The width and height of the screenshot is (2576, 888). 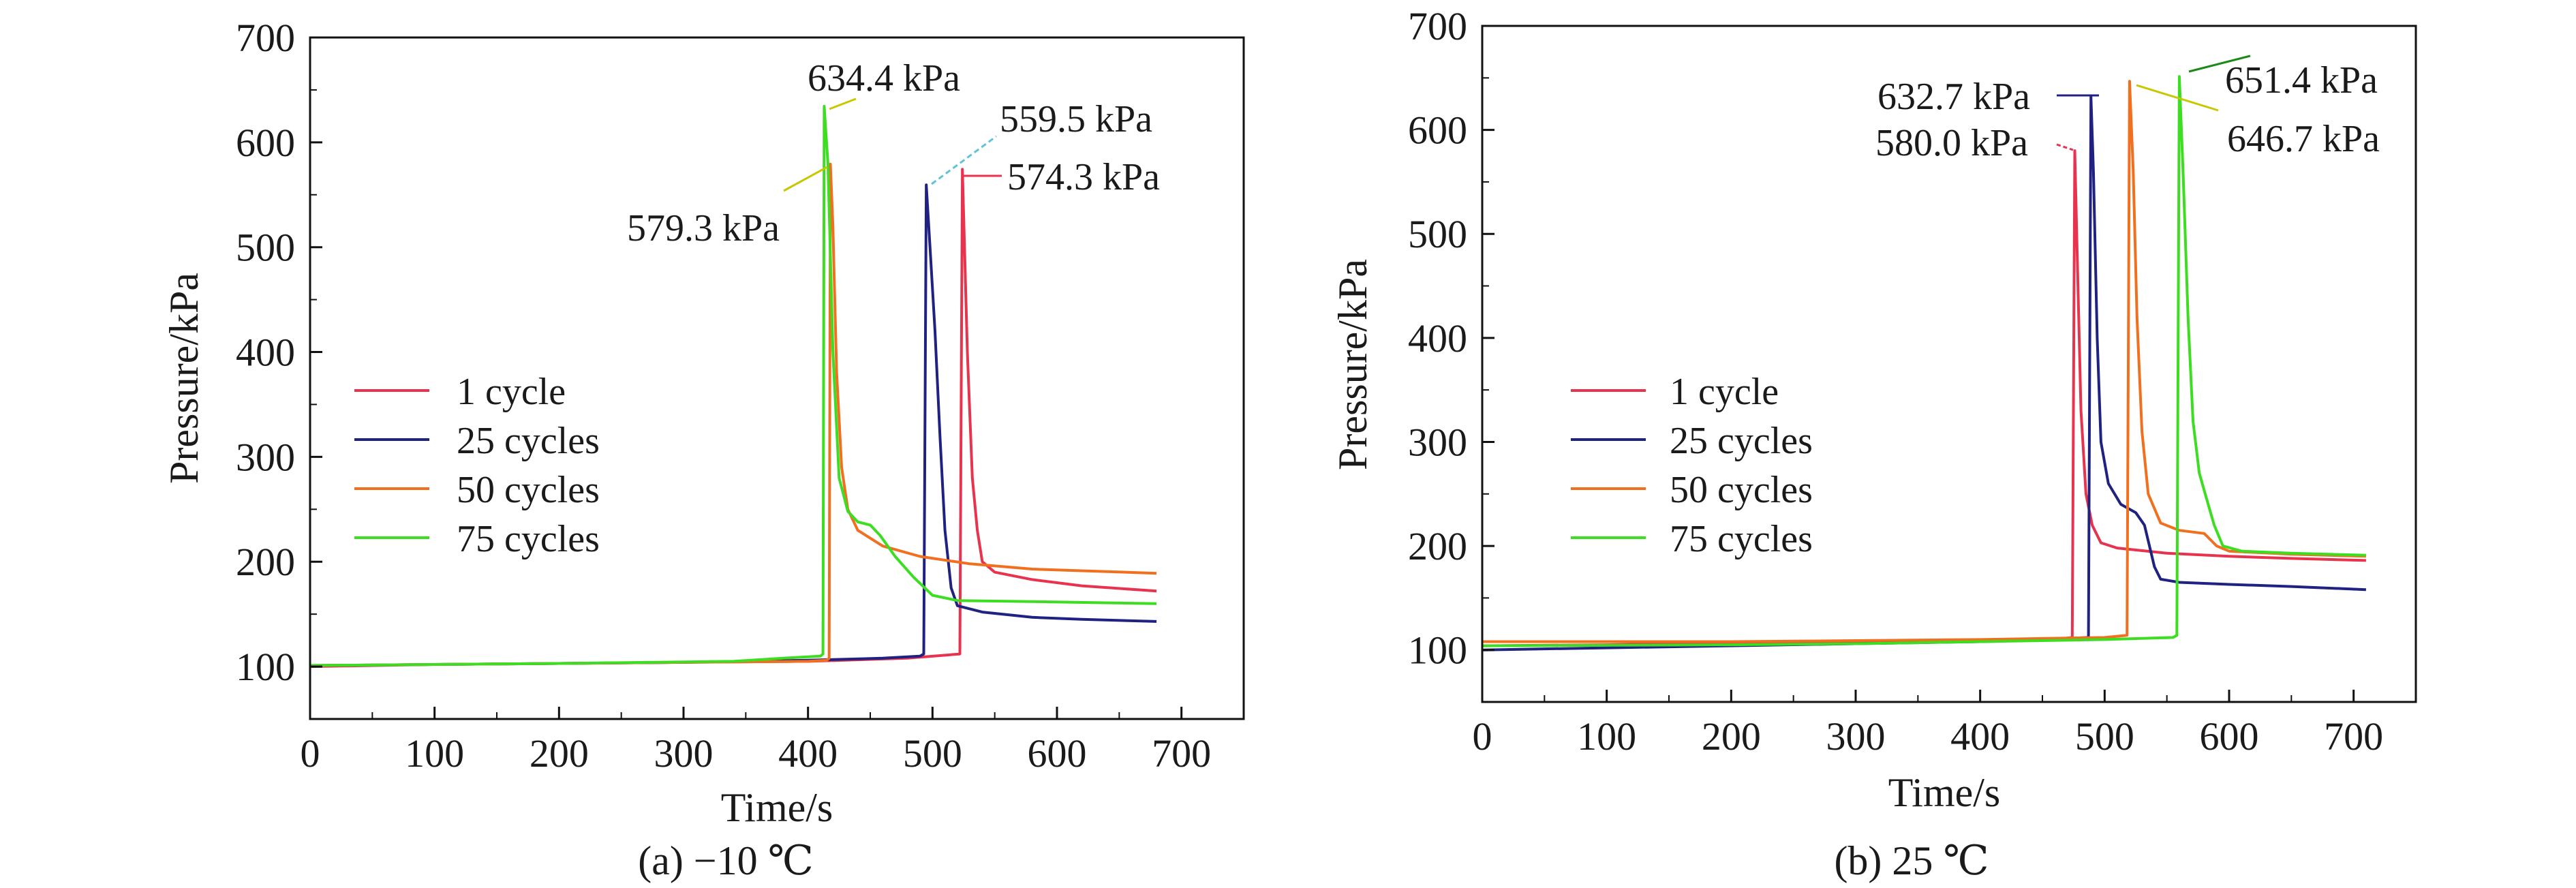 What do you see at coordinates (1911, 861) in the screenshot?
I see `panel-b-caption: (b) 25 ℃` at bounding box center [1911, 861].